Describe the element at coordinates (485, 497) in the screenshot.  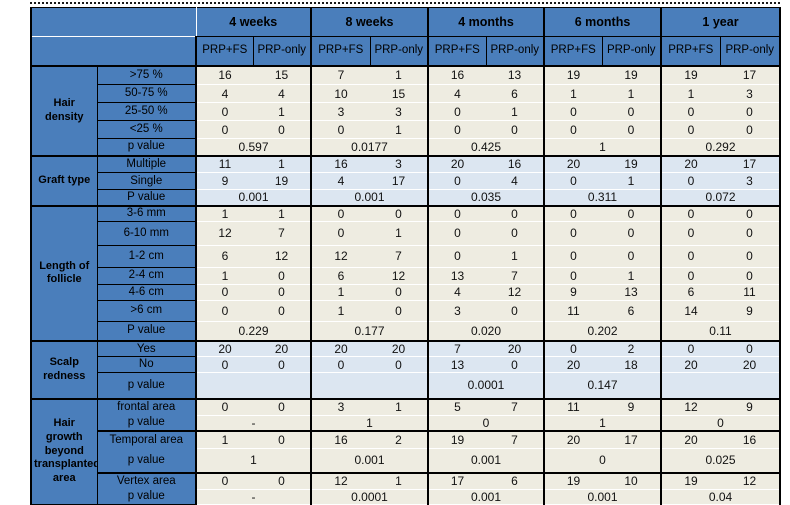
I see `p-value-cell: 0.001` at that location.